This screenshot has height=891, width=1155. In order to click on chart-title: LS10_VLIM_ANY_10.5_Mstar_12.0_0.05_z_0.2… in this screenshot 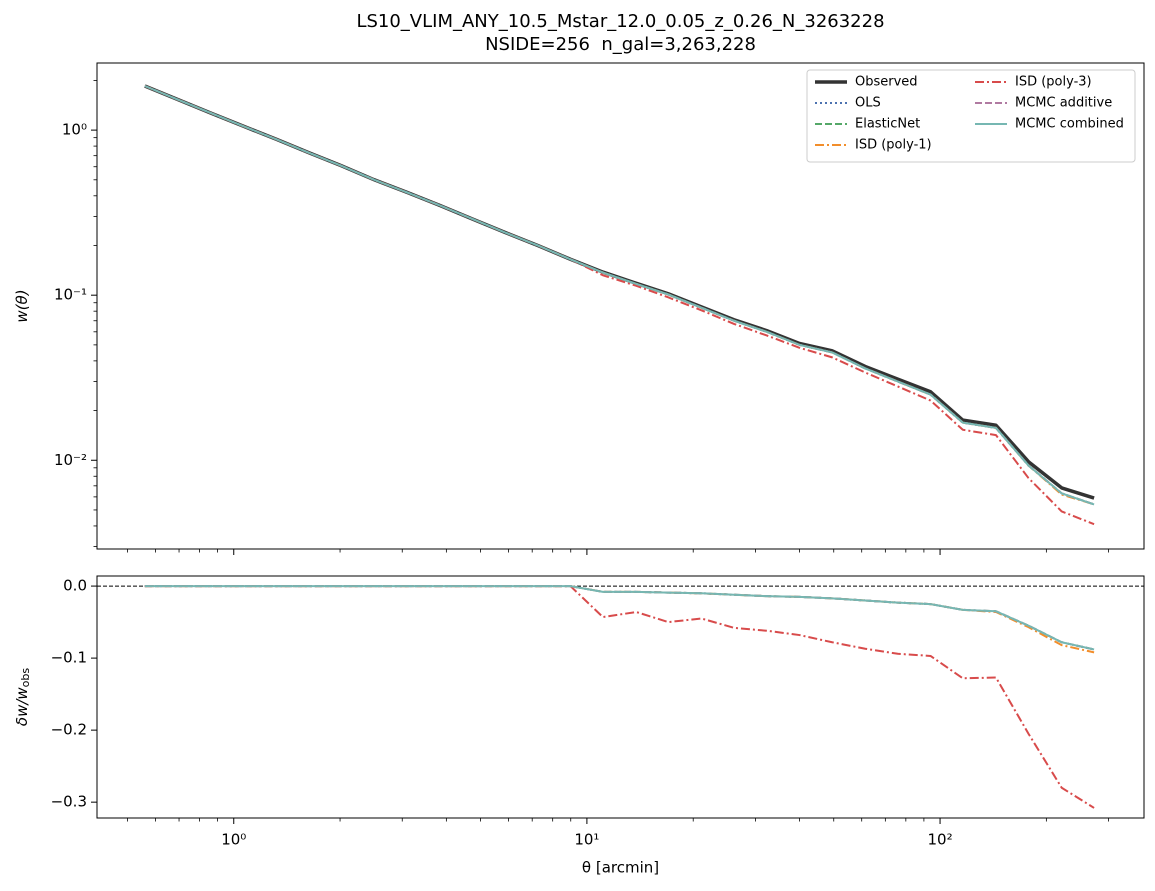, I will do `click(620, 21)`.